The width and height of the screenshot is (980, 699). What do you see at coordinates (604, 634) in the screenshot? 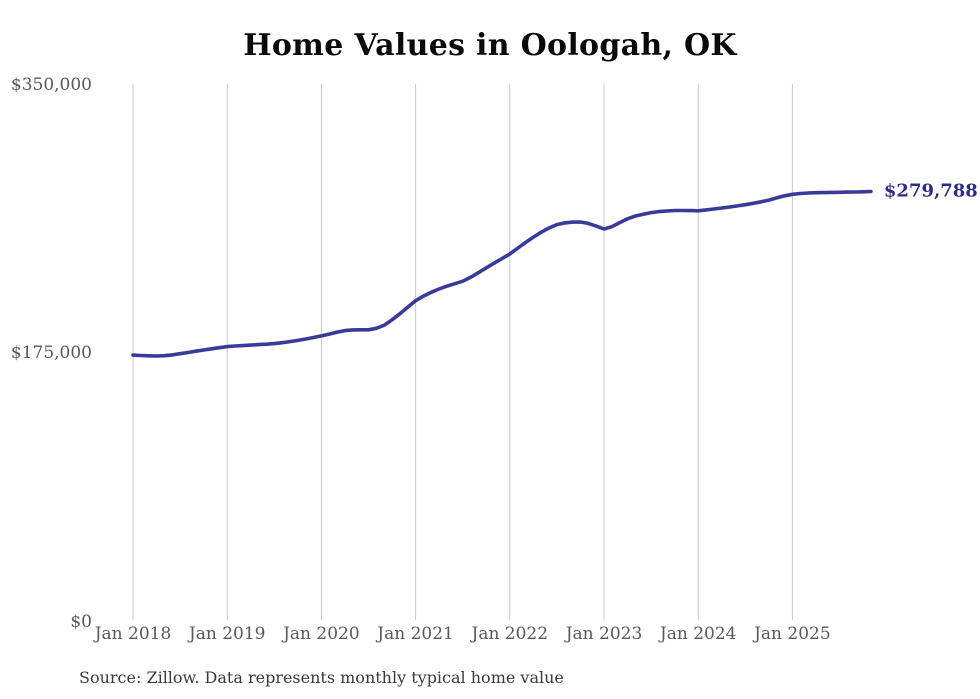
I see `x-tick-jan-2023: Jan 2023` at bounding box center [604, 634].